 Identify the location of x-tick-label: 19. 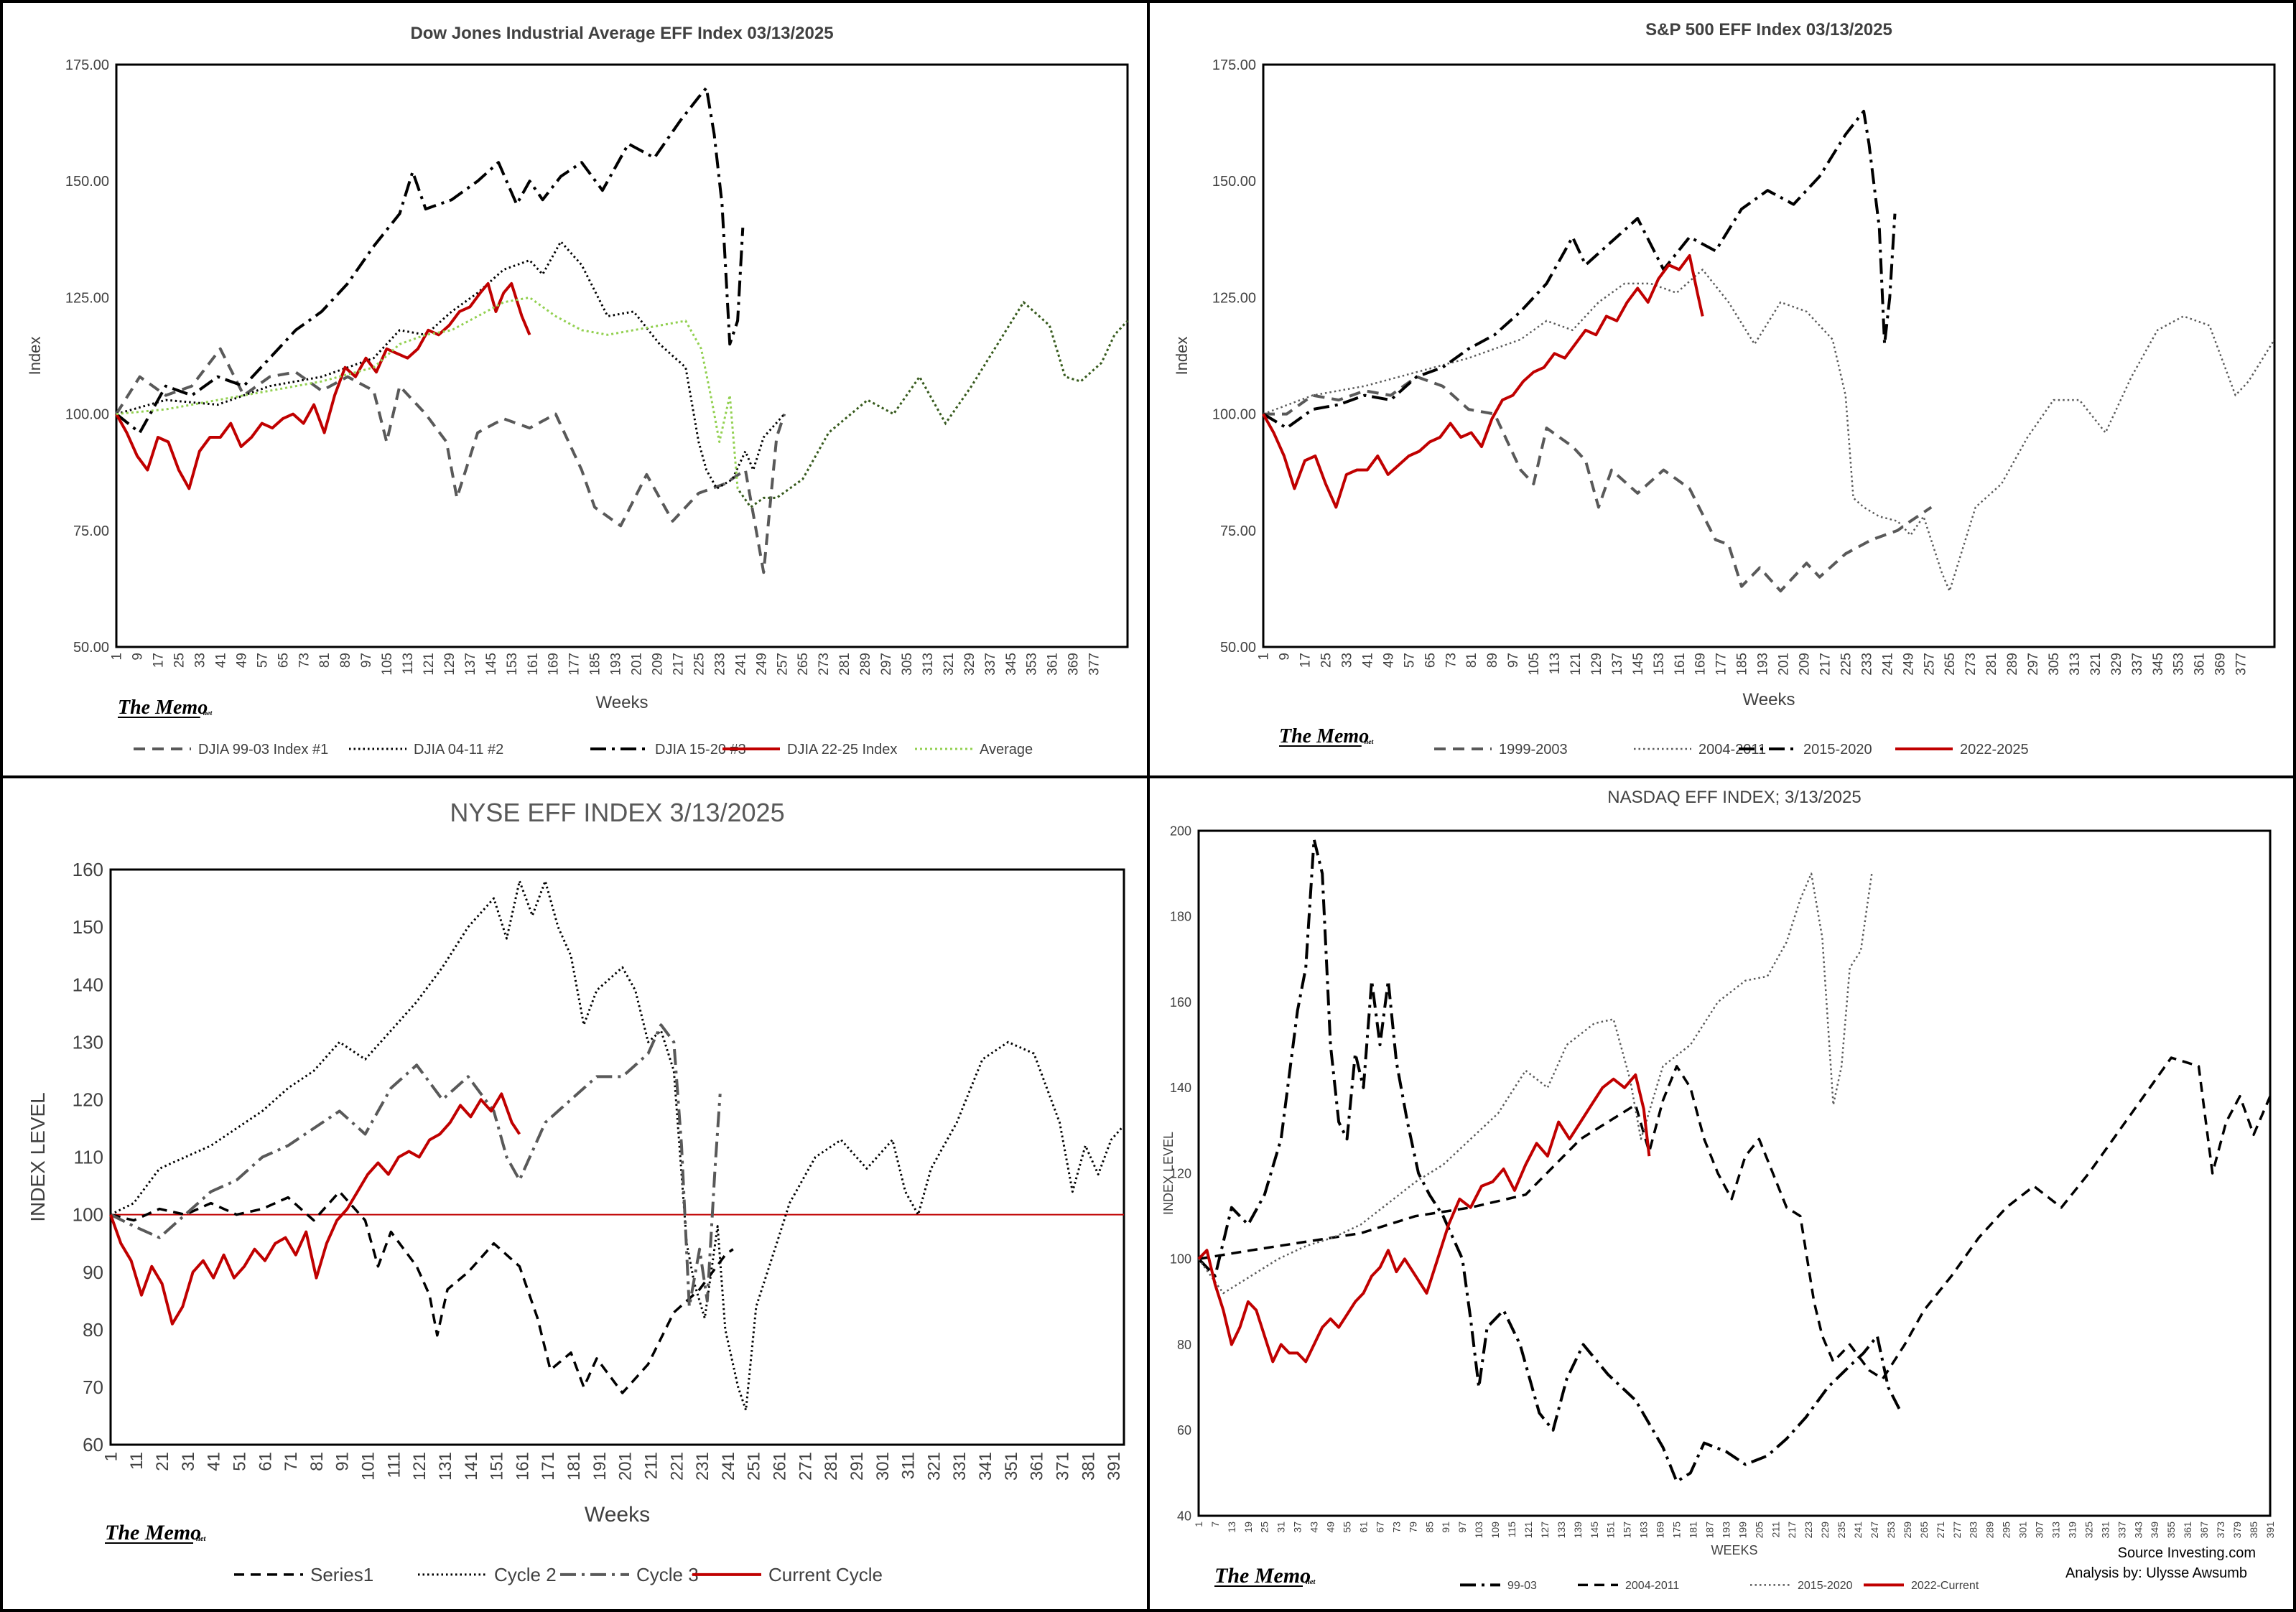
(1248, 1527).